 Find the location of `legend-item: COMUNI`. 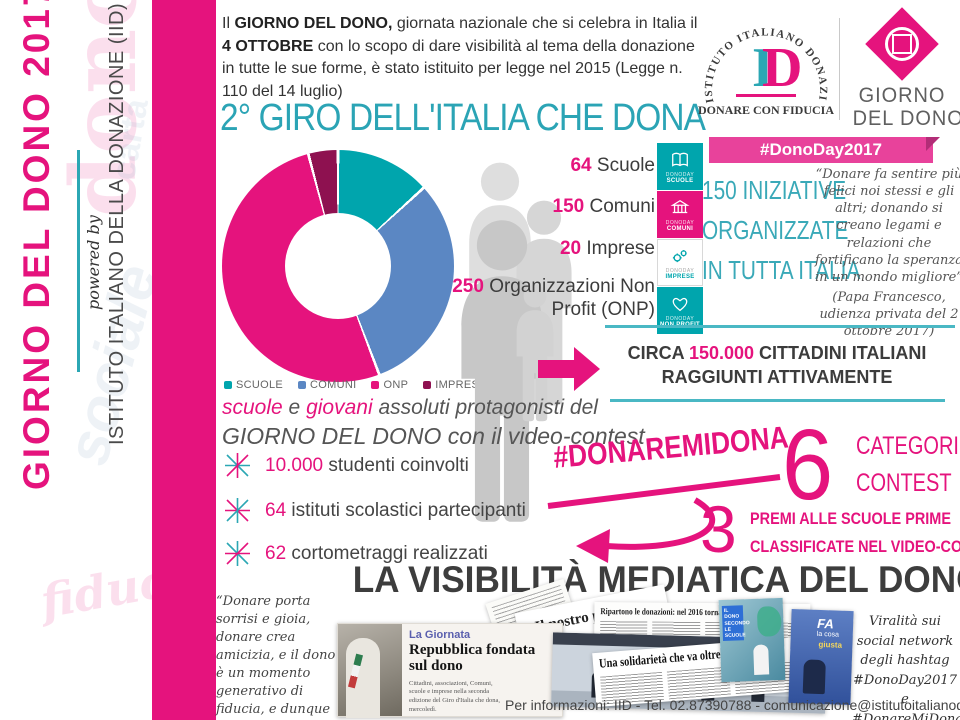

legend-item: COMUNI is located at coordinates (327, 385).